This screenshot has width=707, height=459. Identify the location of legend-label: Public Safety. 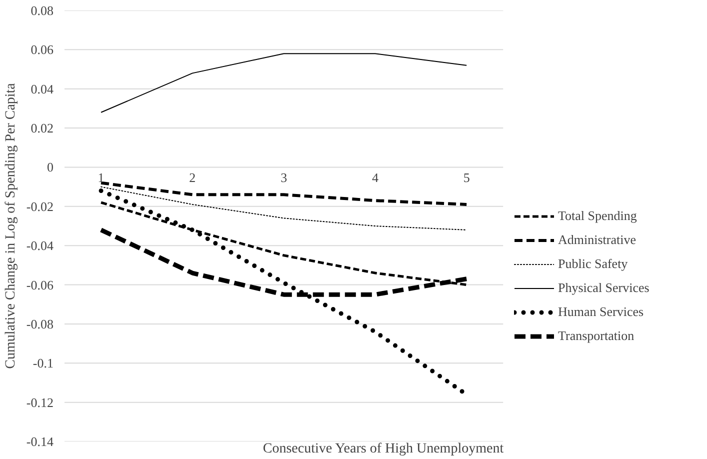
(593, 264).